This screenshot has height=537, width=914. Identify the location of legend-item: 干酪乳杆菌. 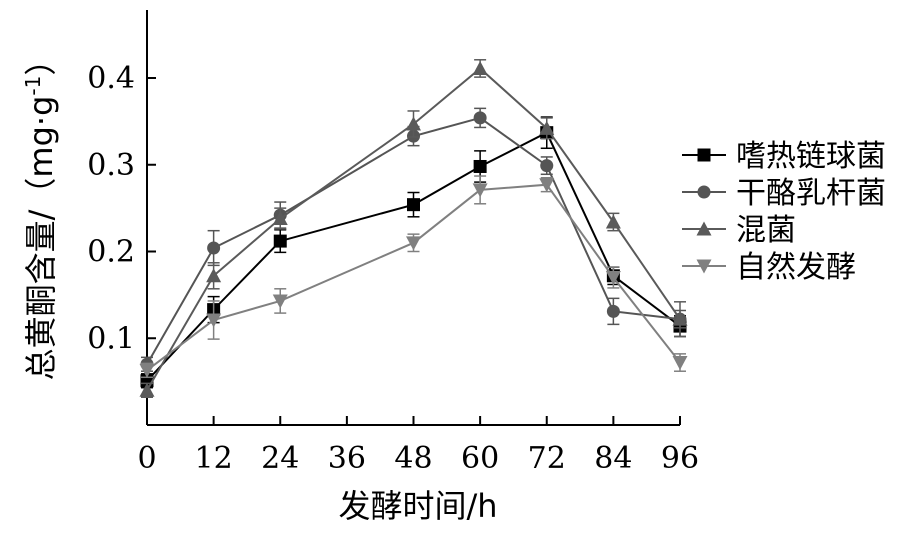
(784, 193).